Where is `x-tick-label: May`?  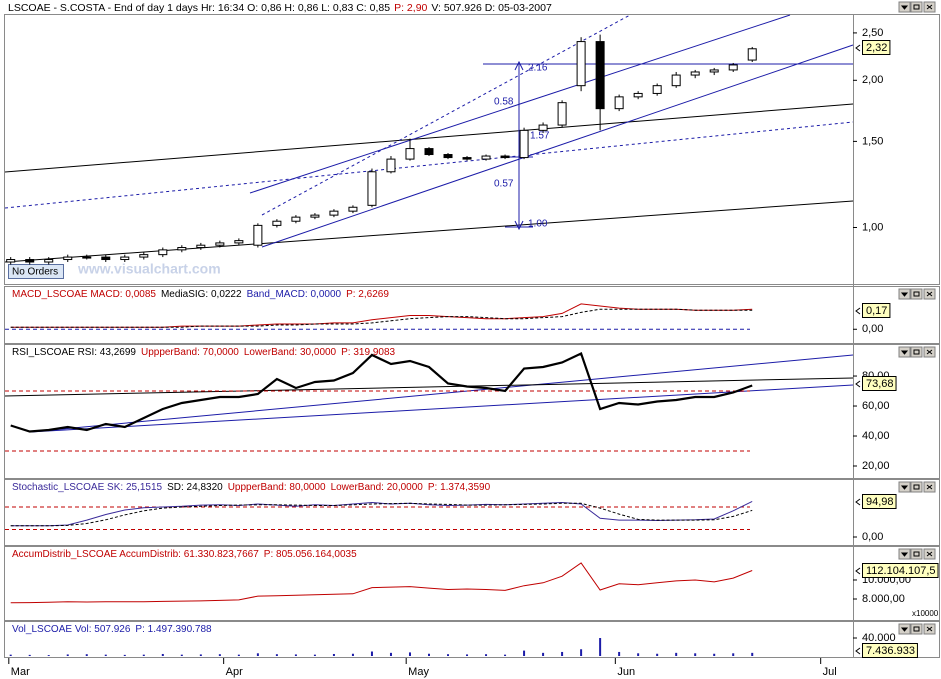 x-tick-label: May is located at coordinates (418, 672).